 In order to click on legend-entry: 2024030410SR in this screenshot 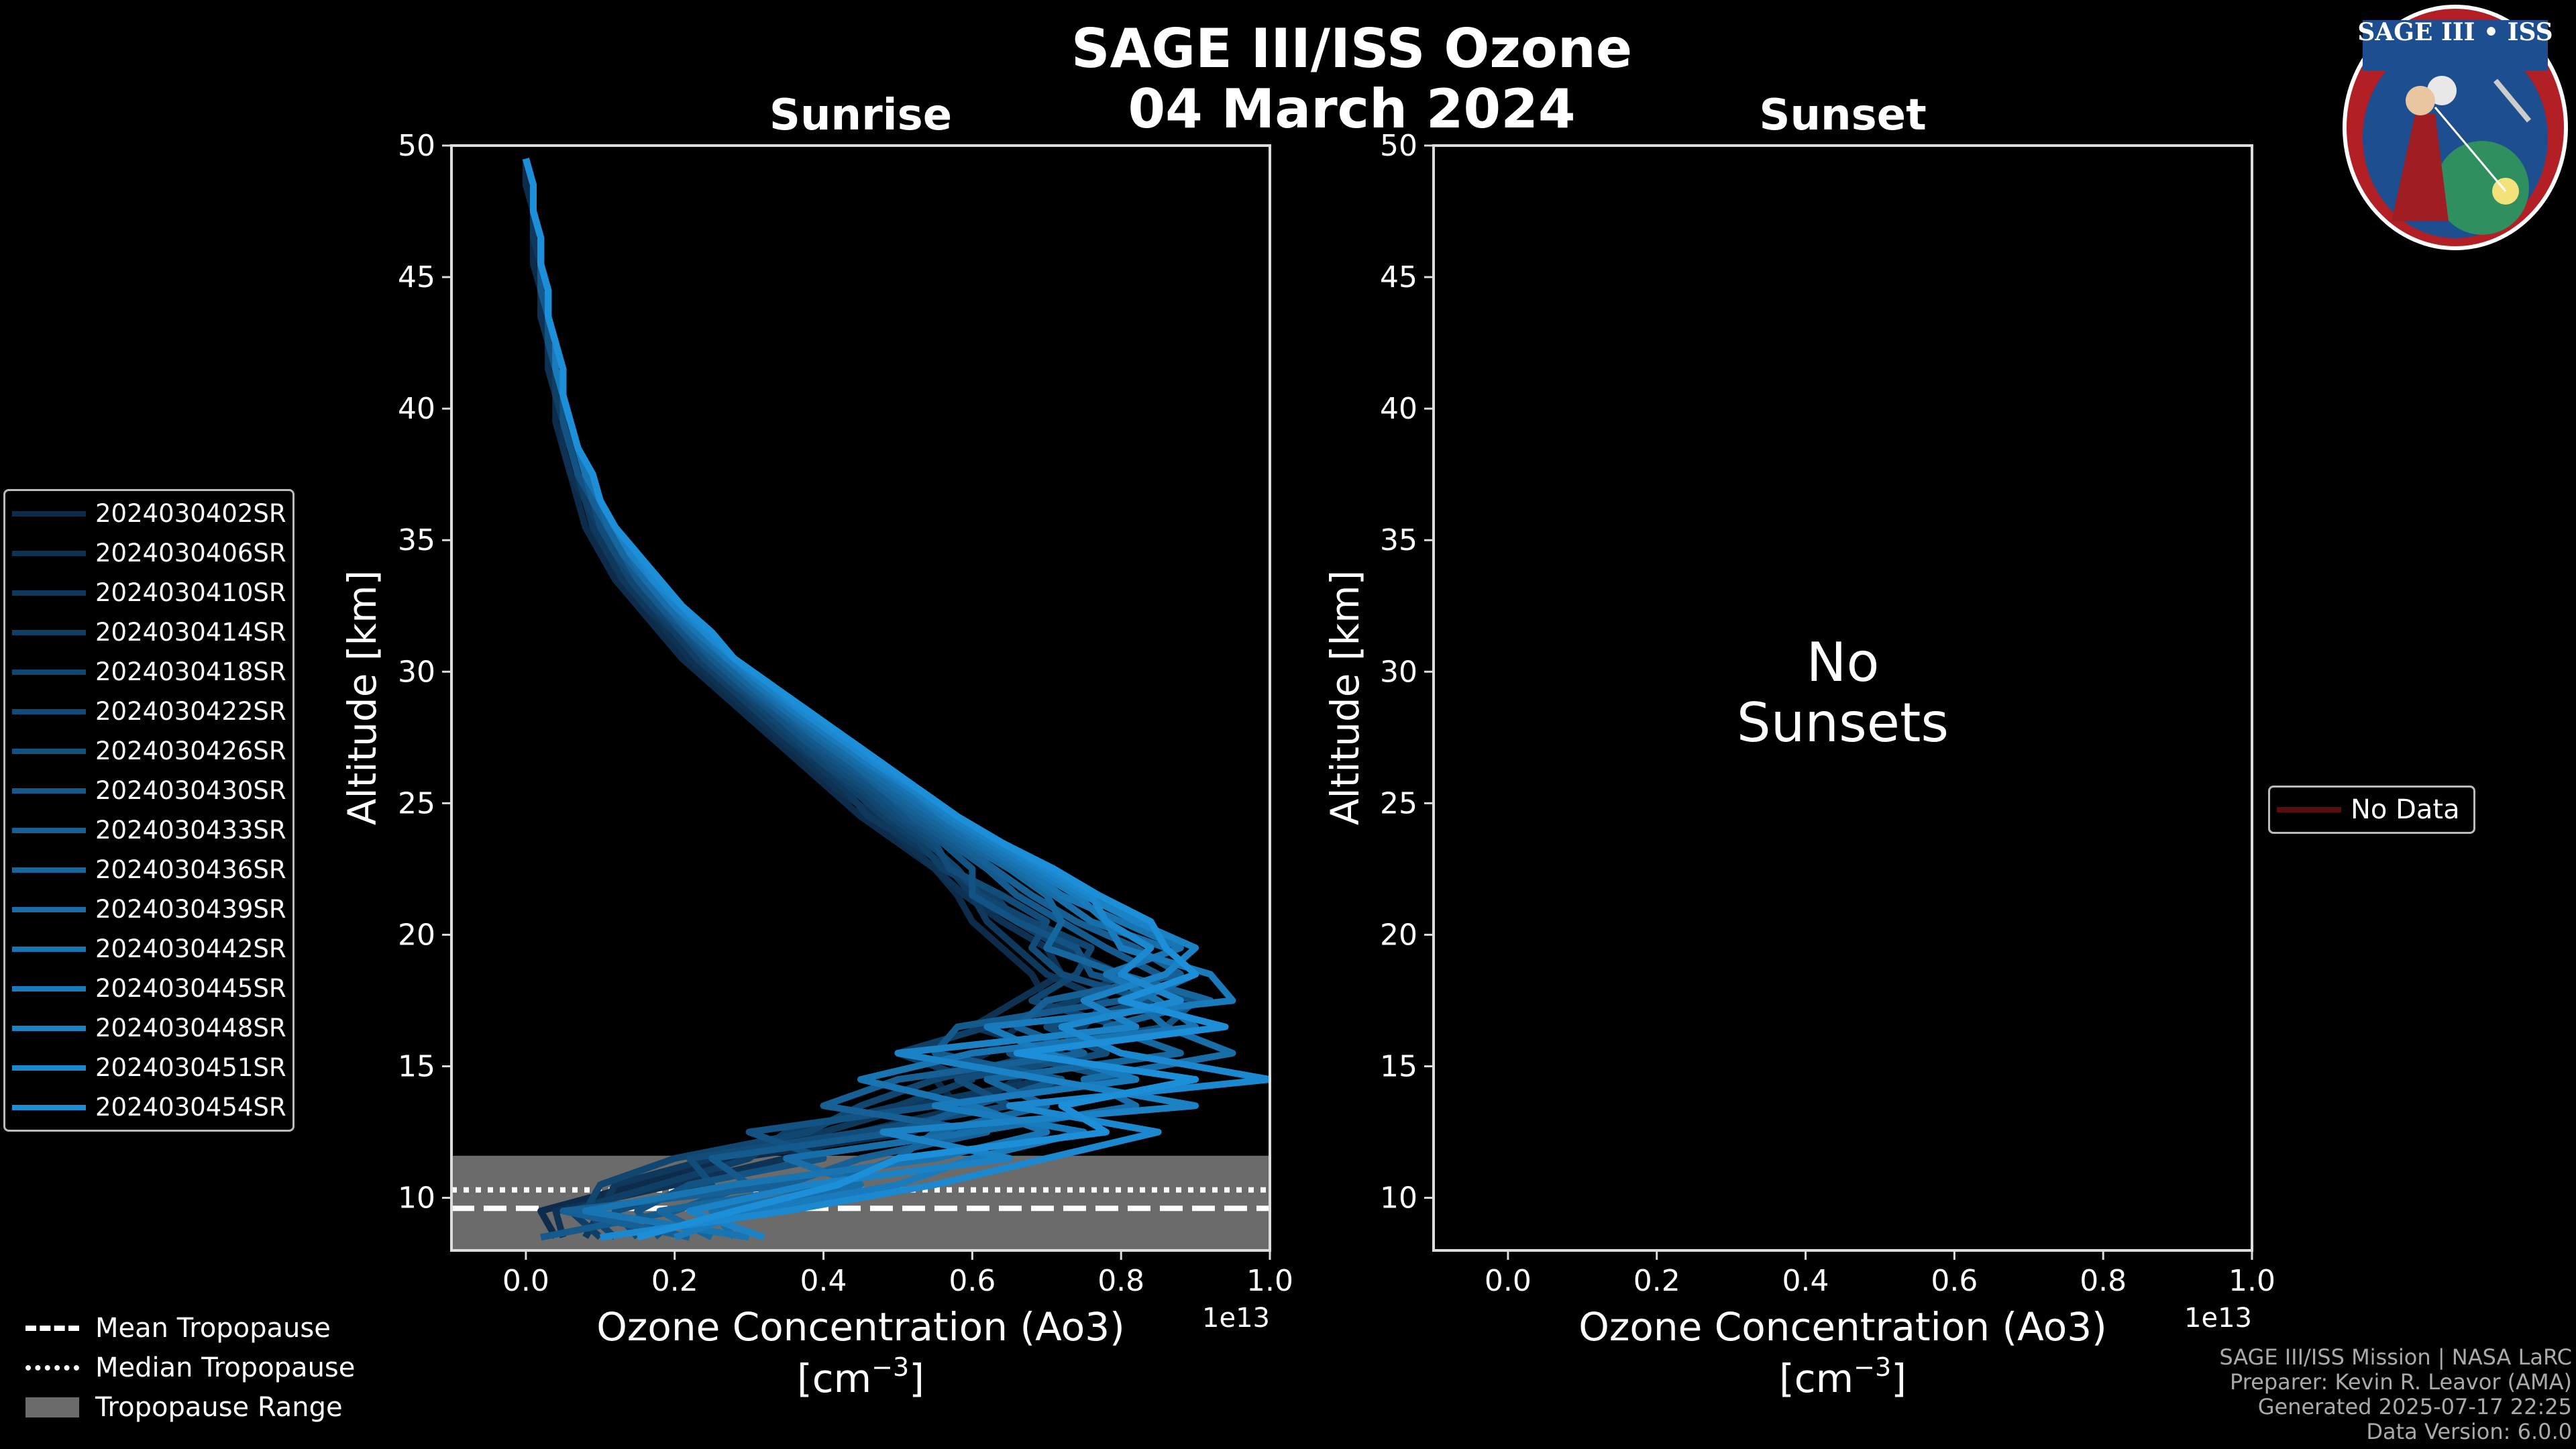, I will do `click(148, 592)`.